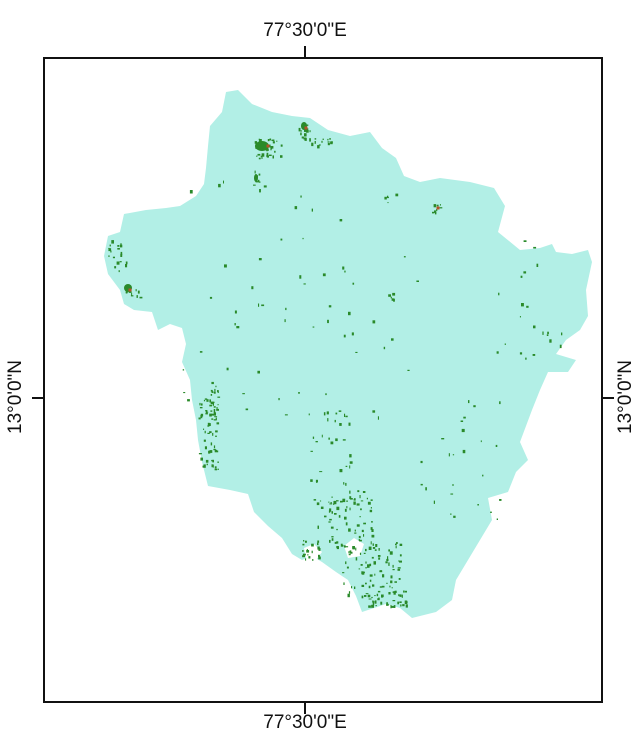 This screenshot has height=749, width=640. Describe the element at coordinates (262, 146) in the screenshot. I see `vegetation-cluster` at that location.